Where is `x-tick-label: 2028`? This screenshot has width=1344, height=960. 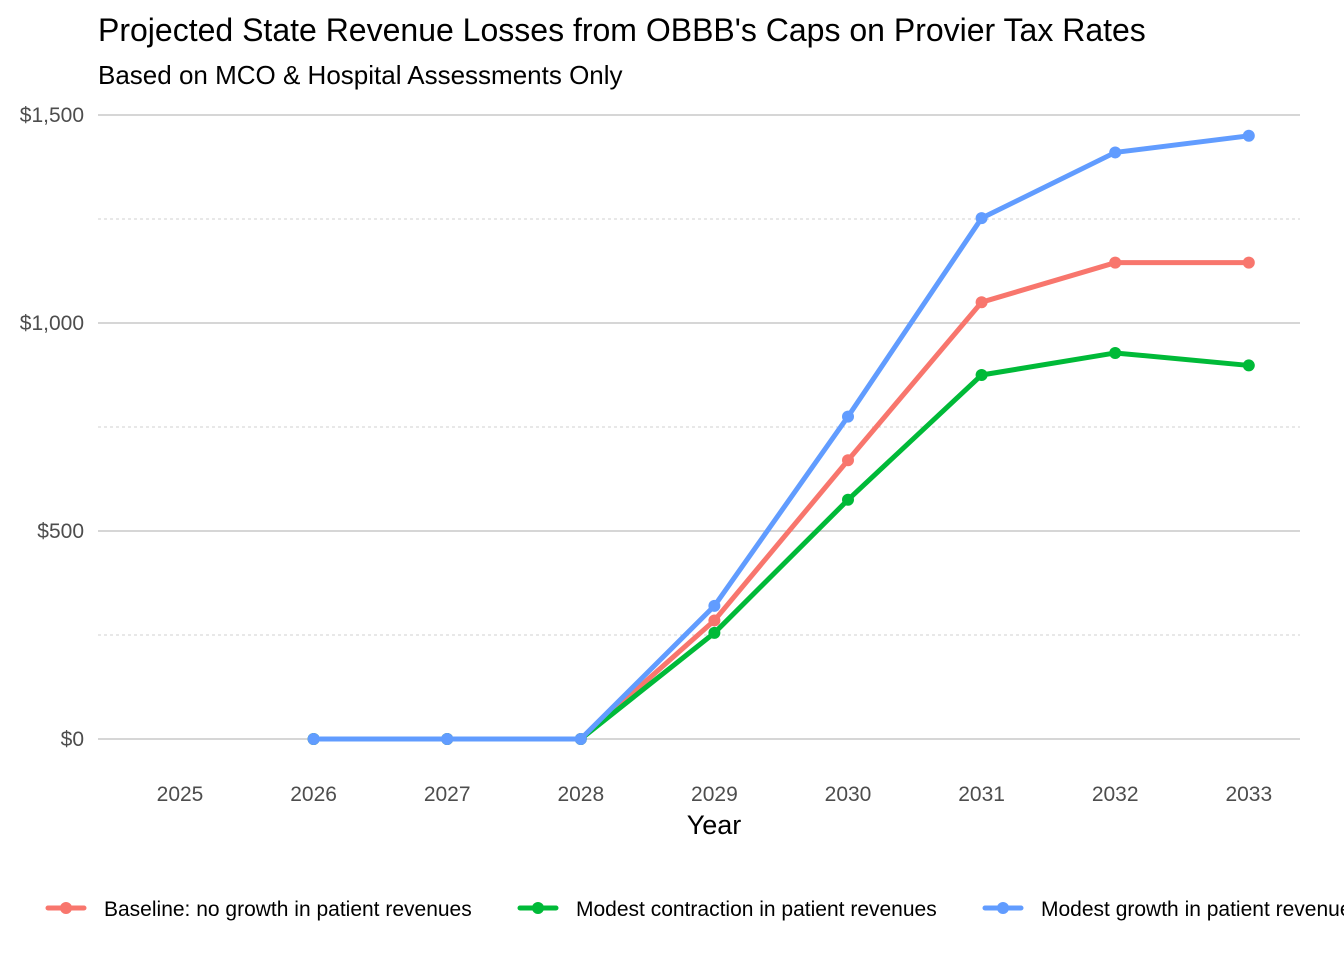 x-tick-label: 2028 is located at coordinates (580, 794).